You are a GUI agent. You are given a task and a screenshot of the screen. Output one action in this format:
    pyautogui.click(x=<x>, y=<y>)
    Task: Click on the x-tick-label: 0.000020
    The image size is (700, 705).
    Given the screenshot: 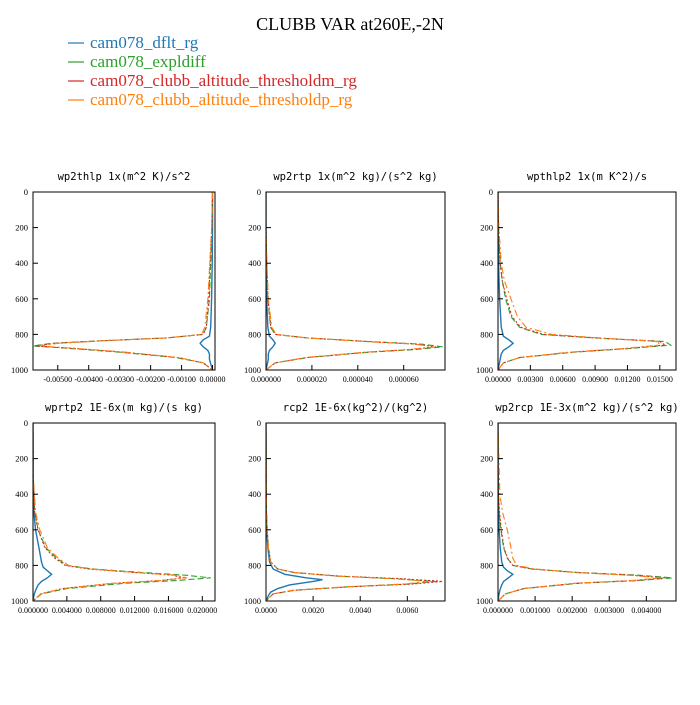 What is the action you would take?
    pyautogui.click(x=312, y=379)
    